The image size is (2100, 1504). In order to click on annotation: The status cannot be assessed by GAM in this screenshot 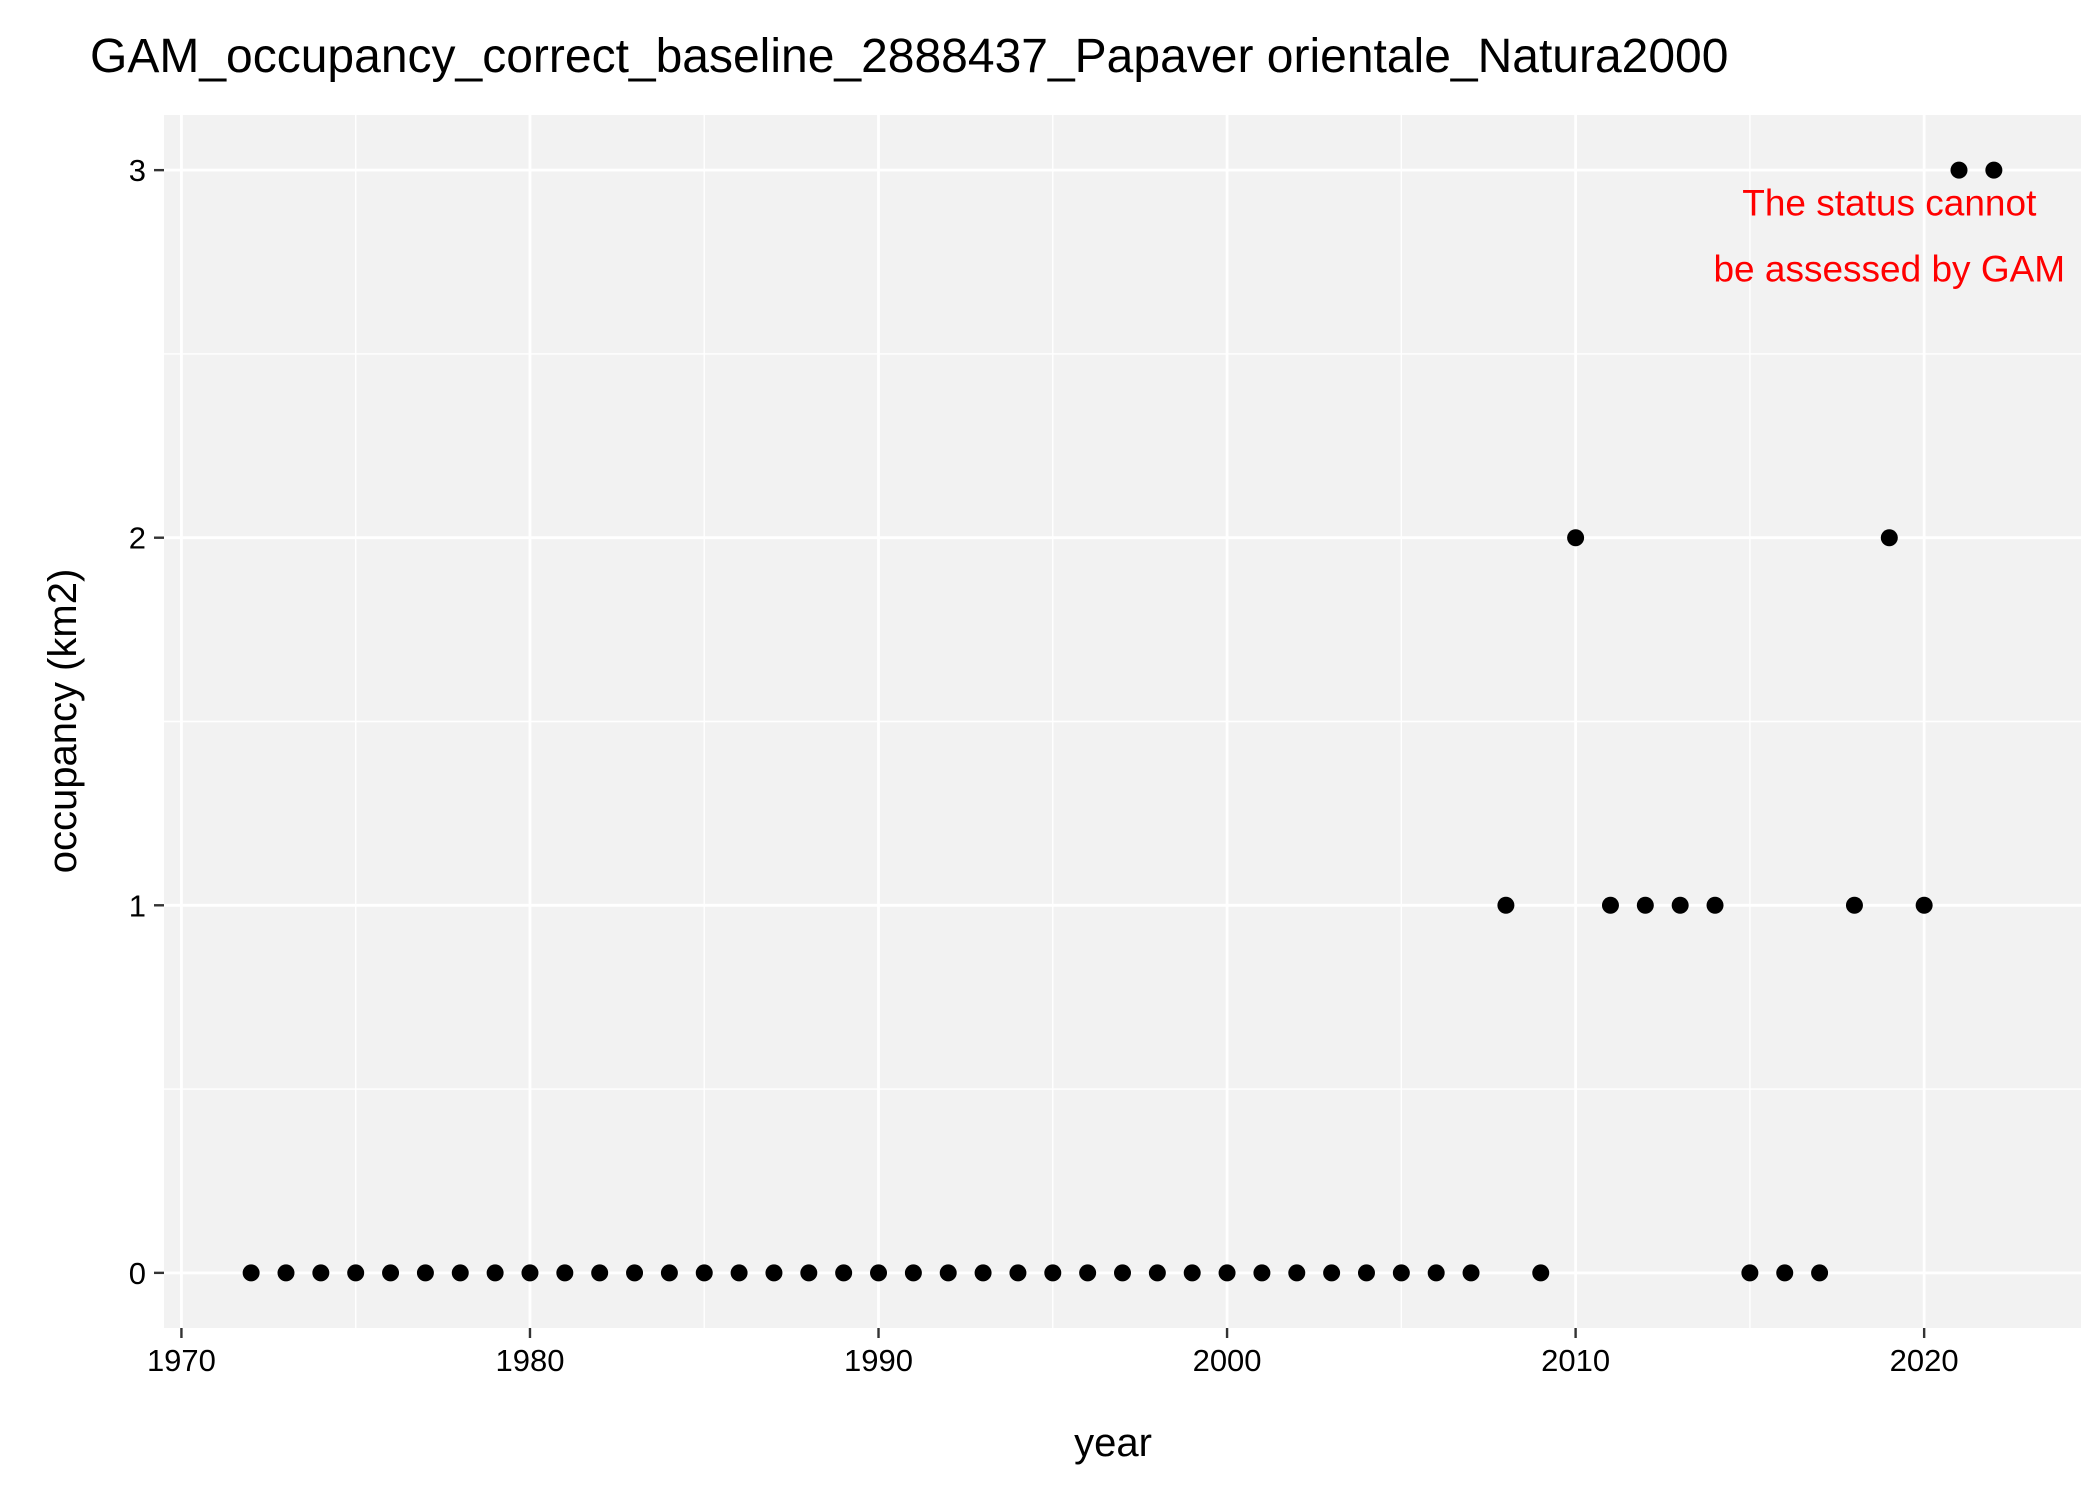, I will do `click(1889, 235)`.